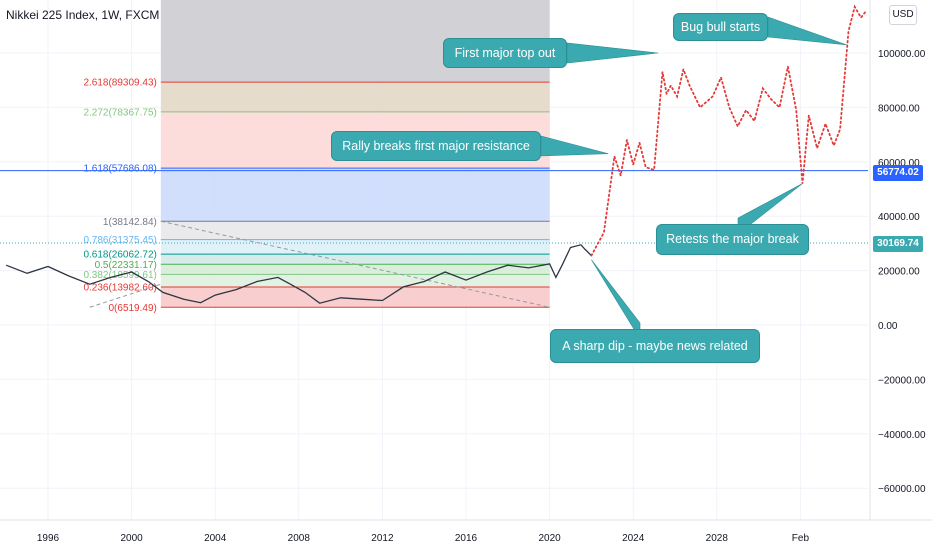 The width and height of the screenshot is (932, 550). What do you see at coordinates (382, 538) in the screenshot?
I see `x-tick-label-4: 2012` at bounding box center [382, 538].